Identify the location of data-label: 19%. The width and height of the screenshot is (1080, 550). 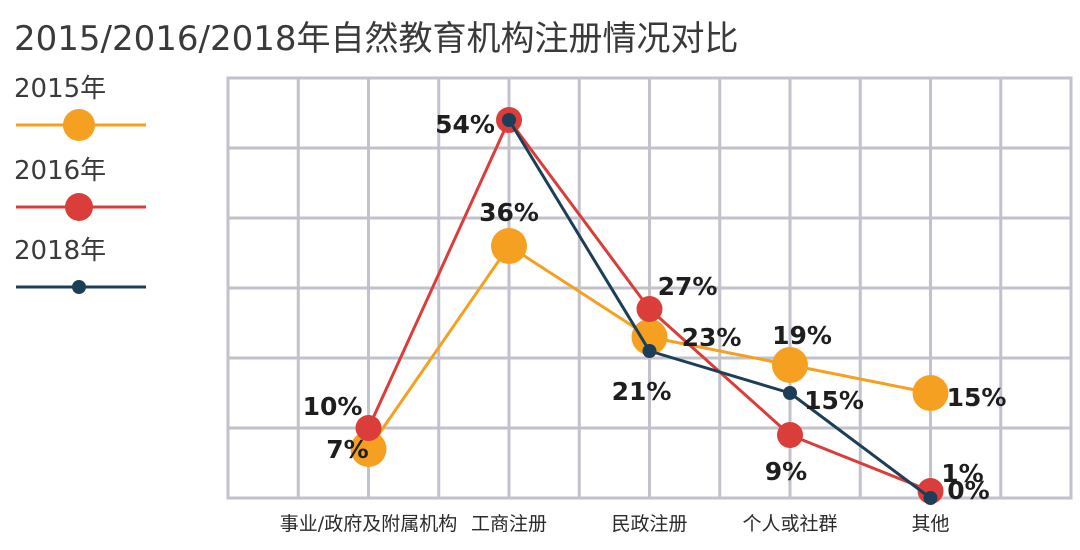
(802, 335).